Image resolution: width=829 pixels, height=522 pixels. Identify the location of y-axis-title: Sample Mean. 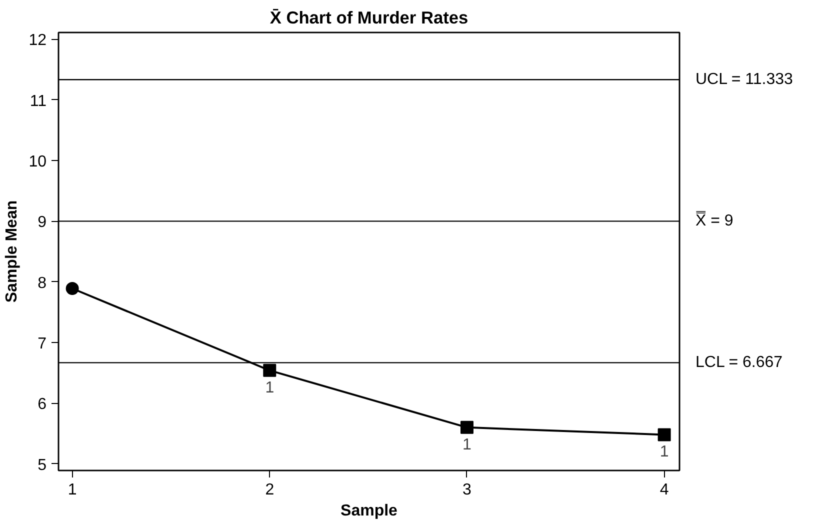
(12, 251).